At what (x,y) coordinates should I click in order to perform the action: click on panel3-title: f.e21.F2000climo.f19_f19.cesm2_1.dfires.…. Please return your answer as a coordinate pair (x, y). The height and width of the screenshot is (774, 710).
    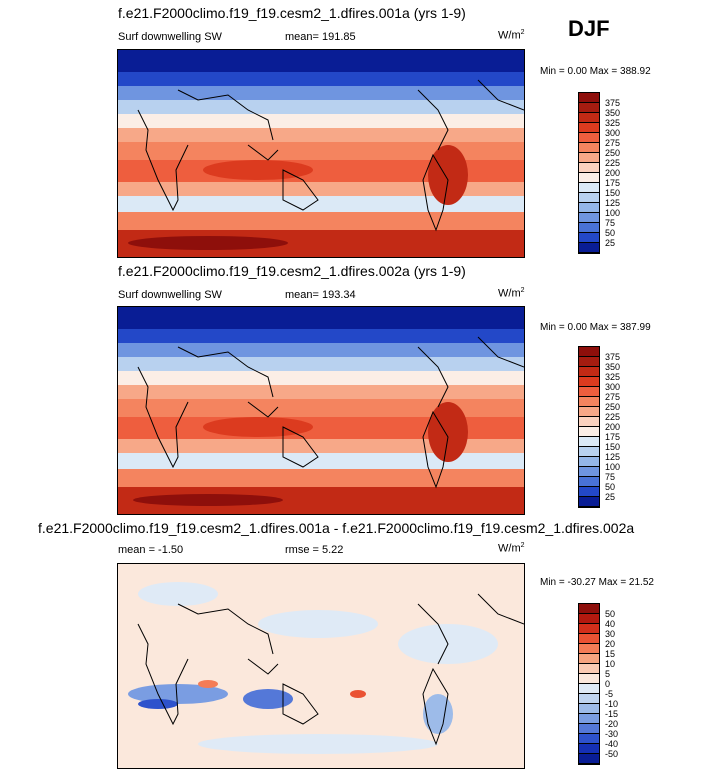
    Looking at the image, I should click on (336, 528).